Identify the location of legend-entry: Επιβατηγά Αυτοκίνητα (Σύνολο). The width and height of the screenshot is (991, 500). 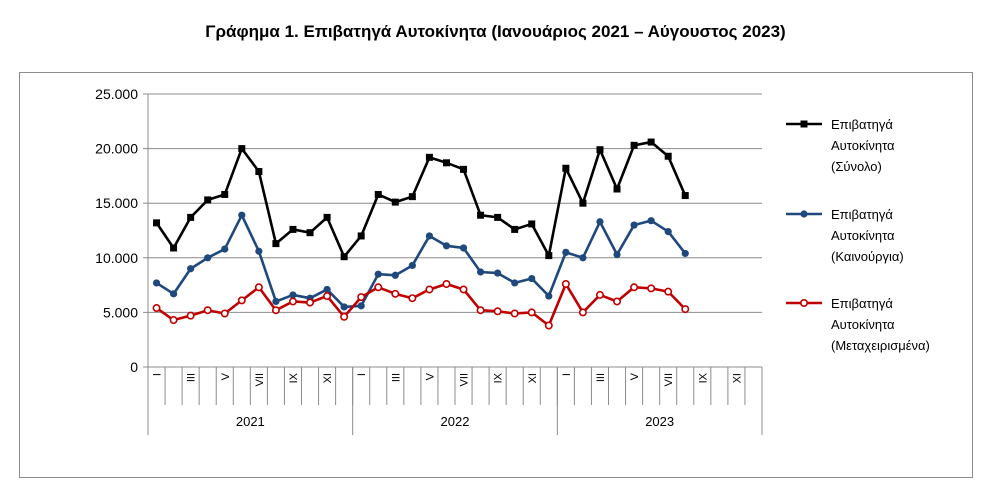
(840, 145).